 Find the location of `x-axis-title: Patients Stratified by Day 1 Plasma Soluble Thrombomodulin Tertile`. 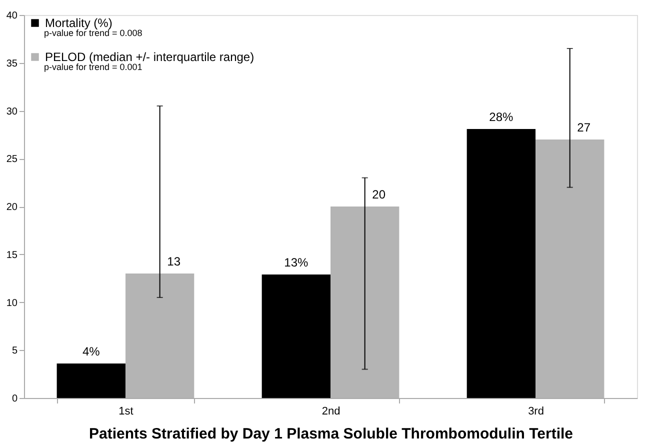

x-axis-title: Patients Stratified by Day 1 Plasma Soluble Thrombomodulin Tertile is located at coordinates (331, 434).